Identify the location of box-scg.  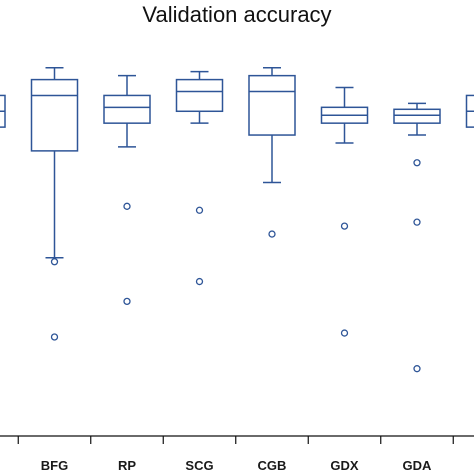
(199, 178).